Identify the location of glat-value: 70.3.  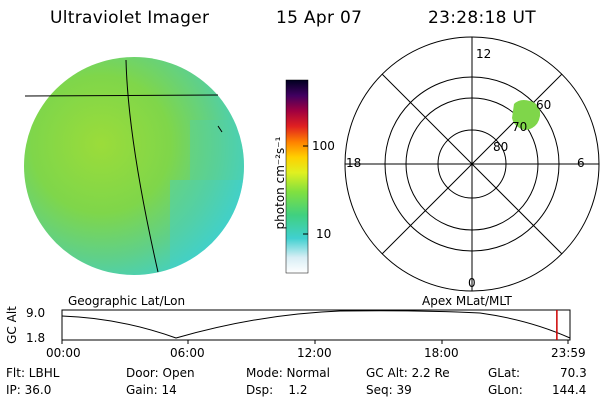
(573, 373).